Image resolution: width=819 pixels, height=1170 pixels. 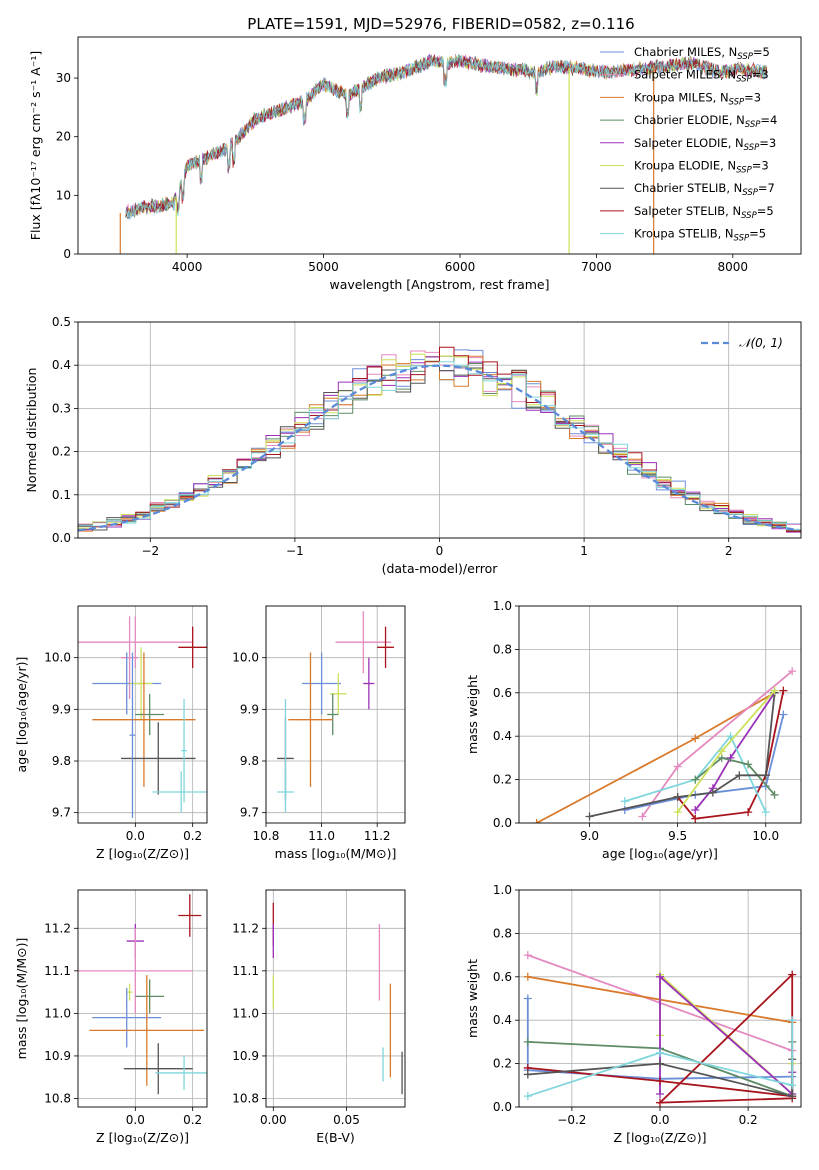 What do you see at coordinates (63, 78) in the screenshot?
I see `y-tick-label: 30` at bounding box center [63, 78].